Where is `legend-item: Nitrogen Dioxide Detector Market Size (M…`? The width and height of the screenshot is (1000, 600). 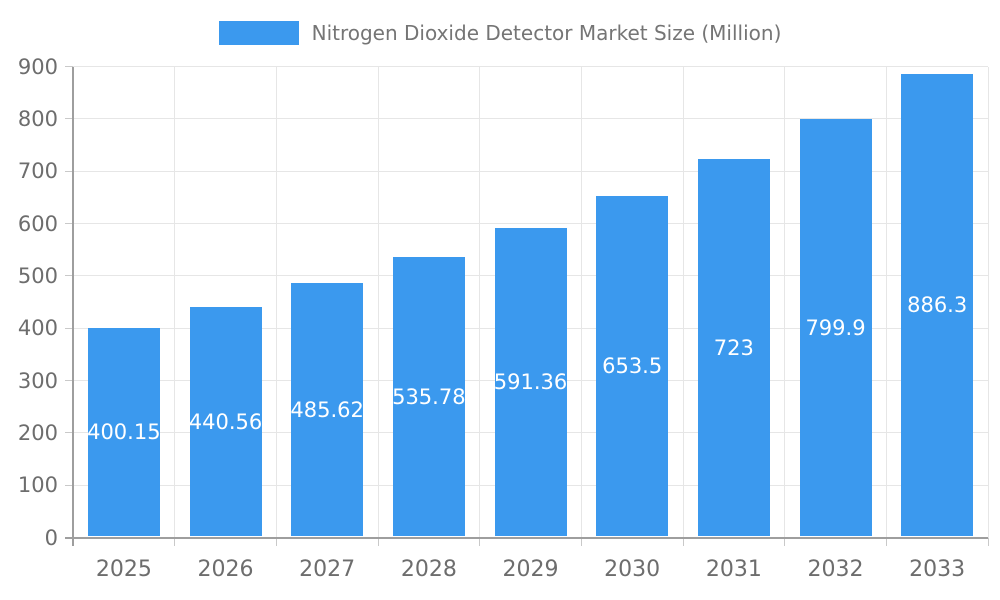
legend-item: Nitrogen Dioxide Detector Market Size (M… is located at coordinates (500, 33).